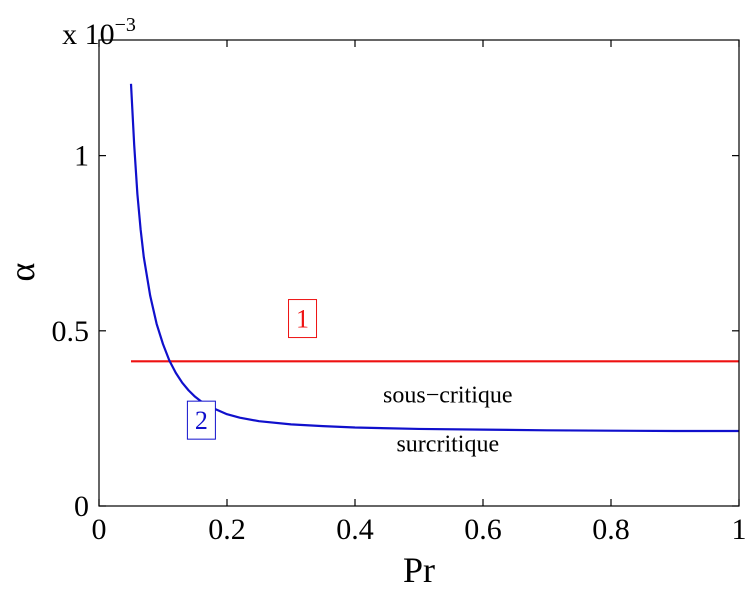 The width and height of the screenshot is (745, 593). I want to click on x-tick-label: 0.2, so click(227, 529).